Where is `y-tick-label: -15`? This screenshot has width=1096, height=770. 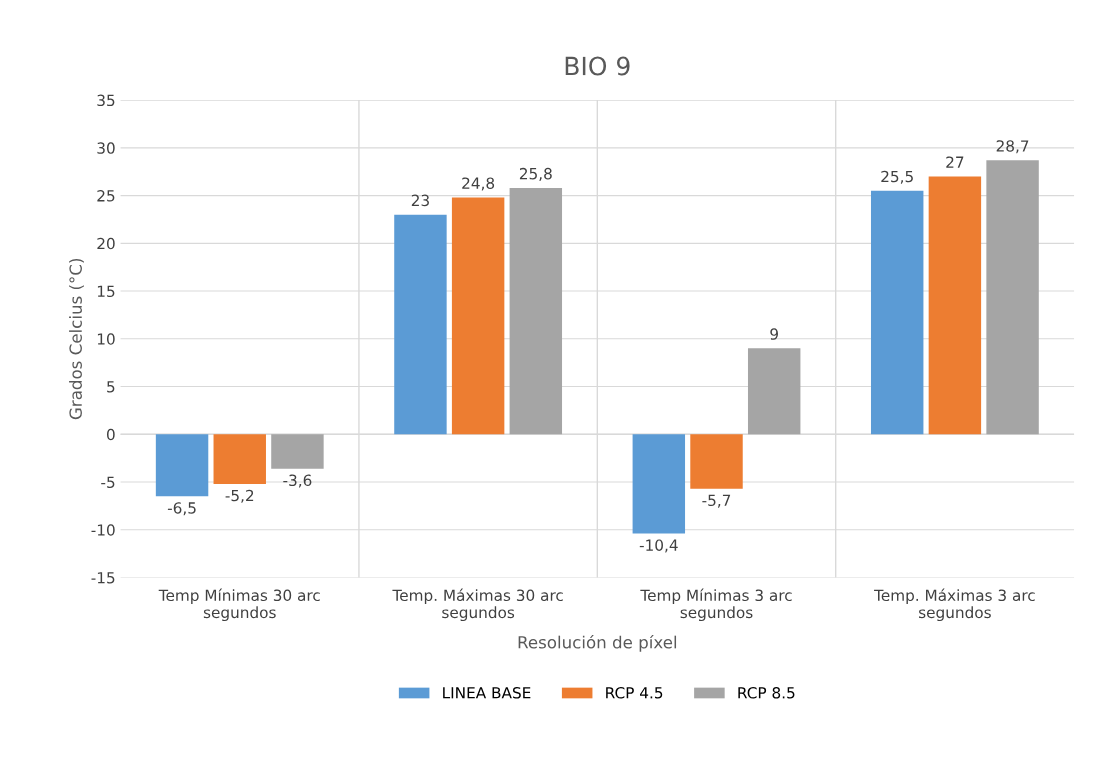
y-tick-label: -15 is located at coordinates (103, 578).